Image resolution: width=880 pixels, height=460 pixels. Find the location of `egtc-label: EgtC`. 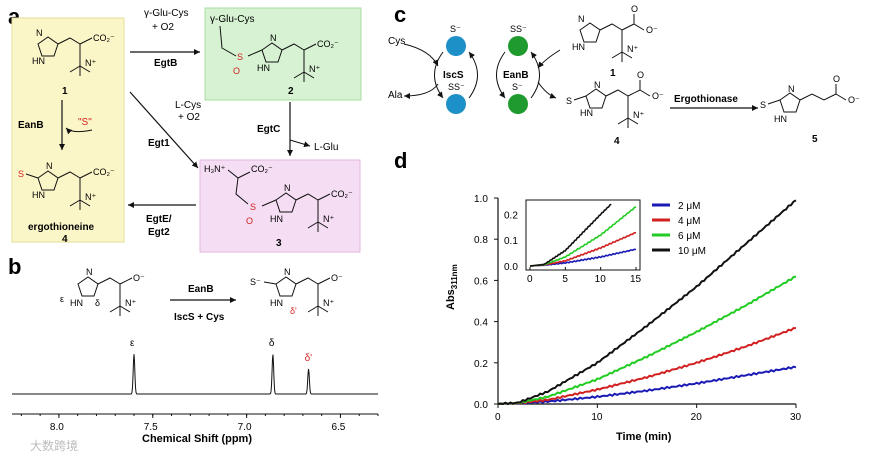

egtc-label: EgtC is located at coordinates (268, 129).